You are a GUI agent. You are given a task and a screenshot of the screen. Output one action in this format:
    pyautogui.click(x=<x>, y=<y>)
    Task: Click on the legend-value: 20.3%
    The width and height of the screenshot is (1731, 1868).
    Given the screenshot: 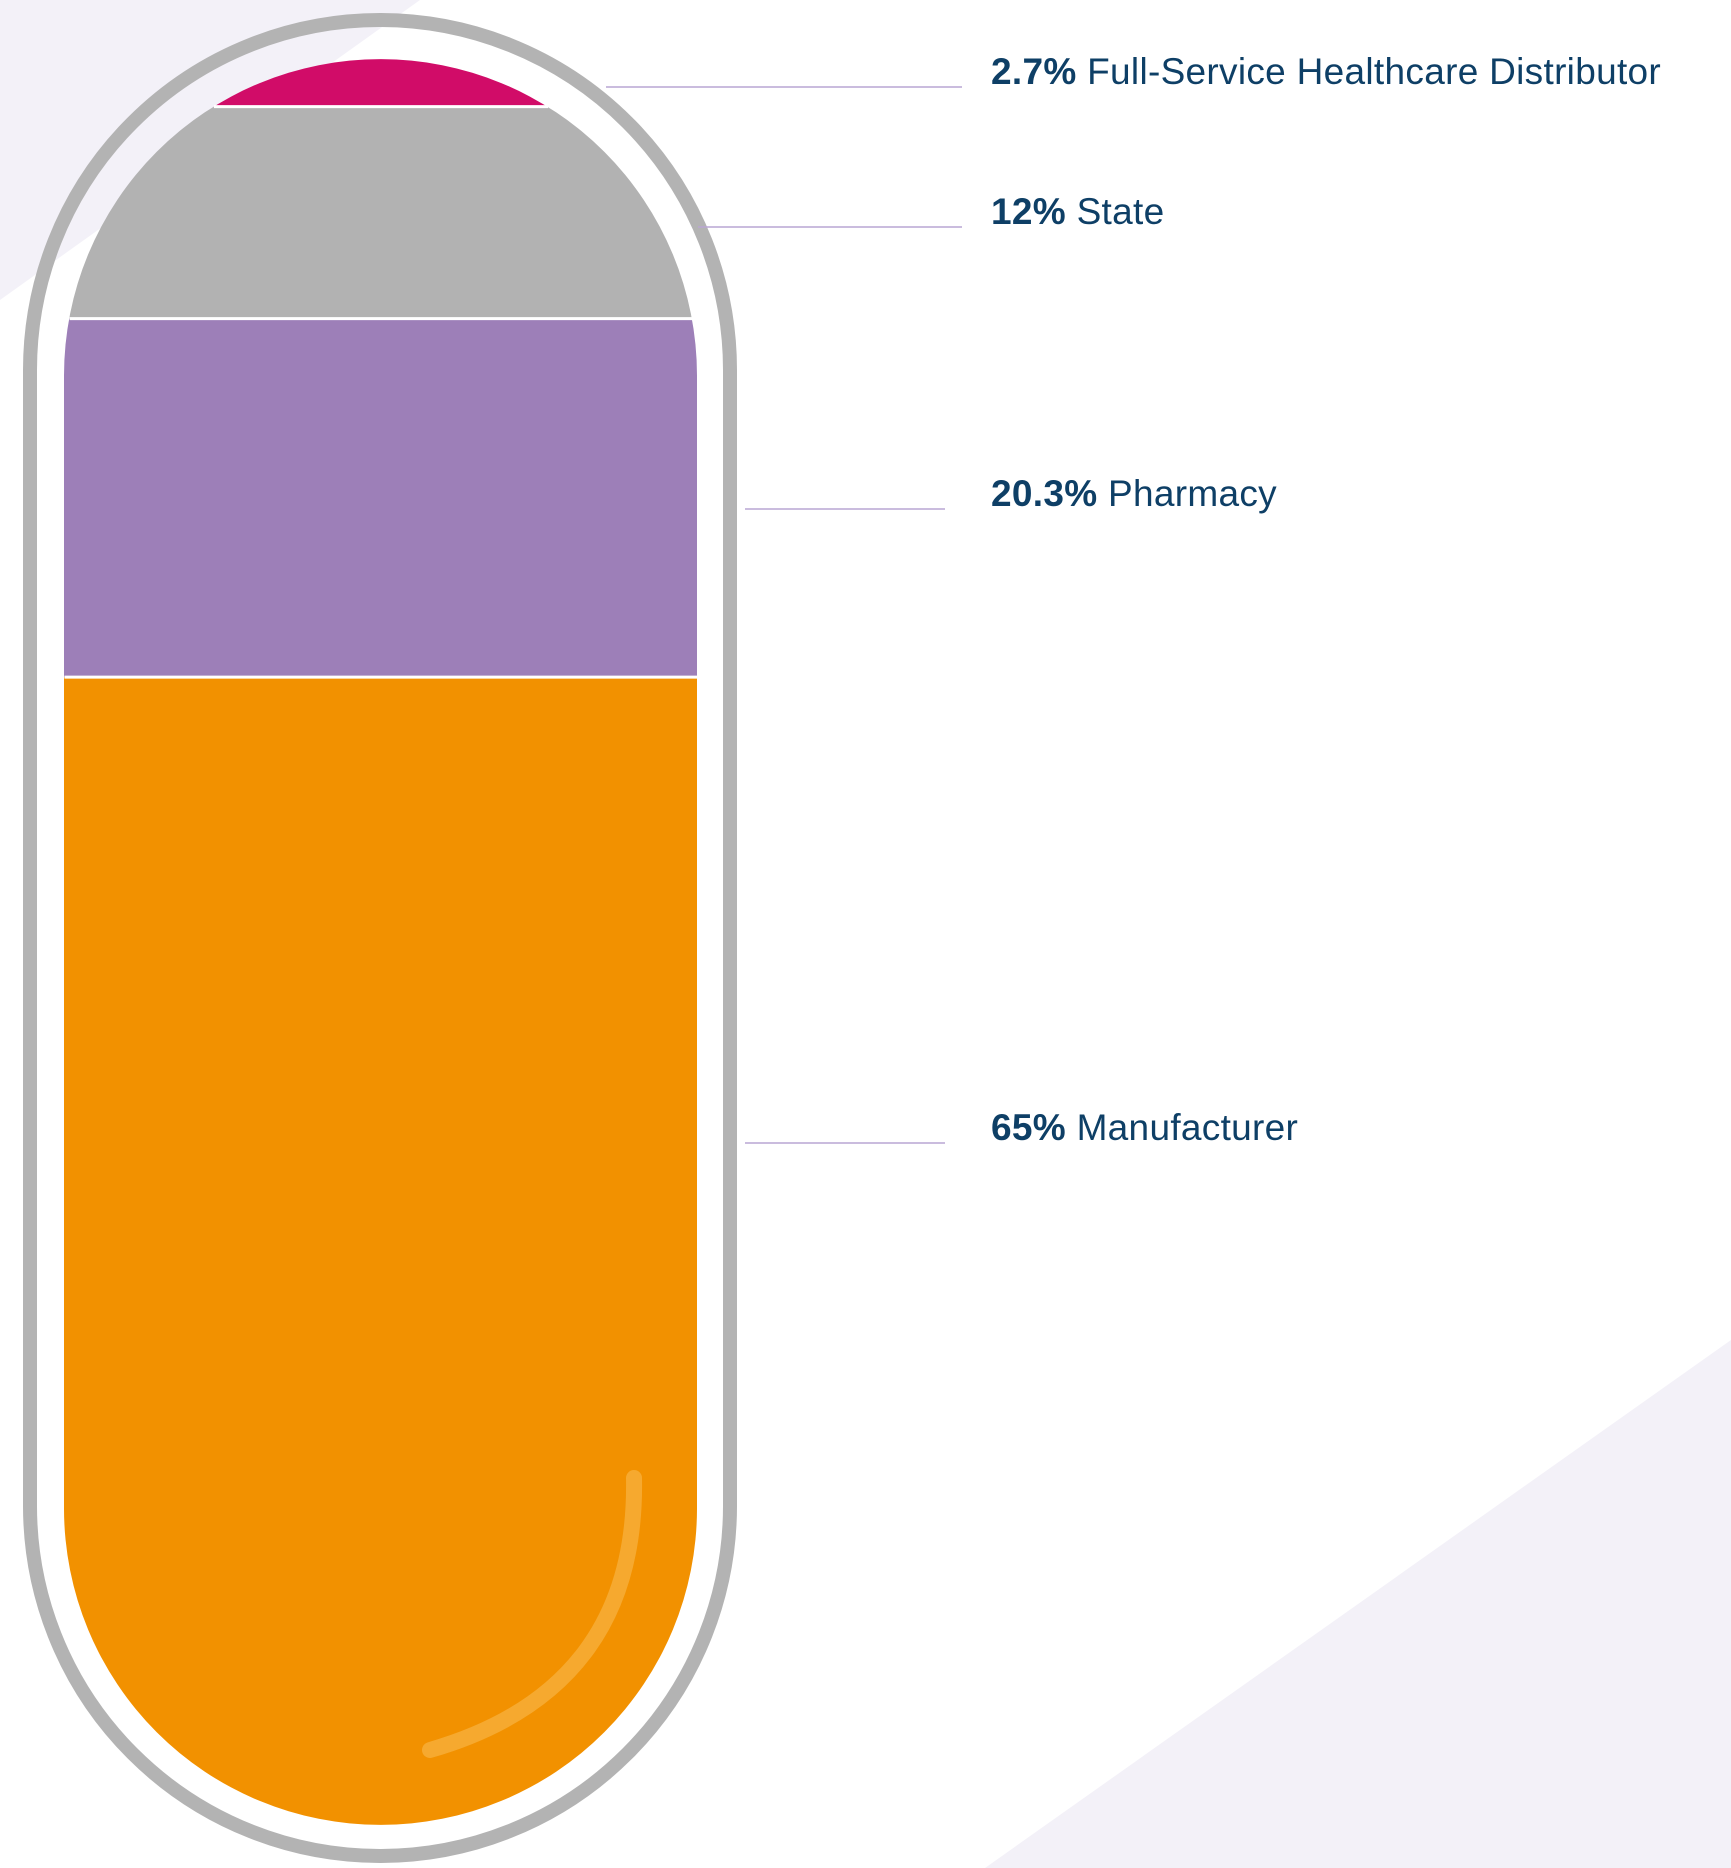 What is the action you would take?
    pyautogui.click(x=1044, y=493)
    